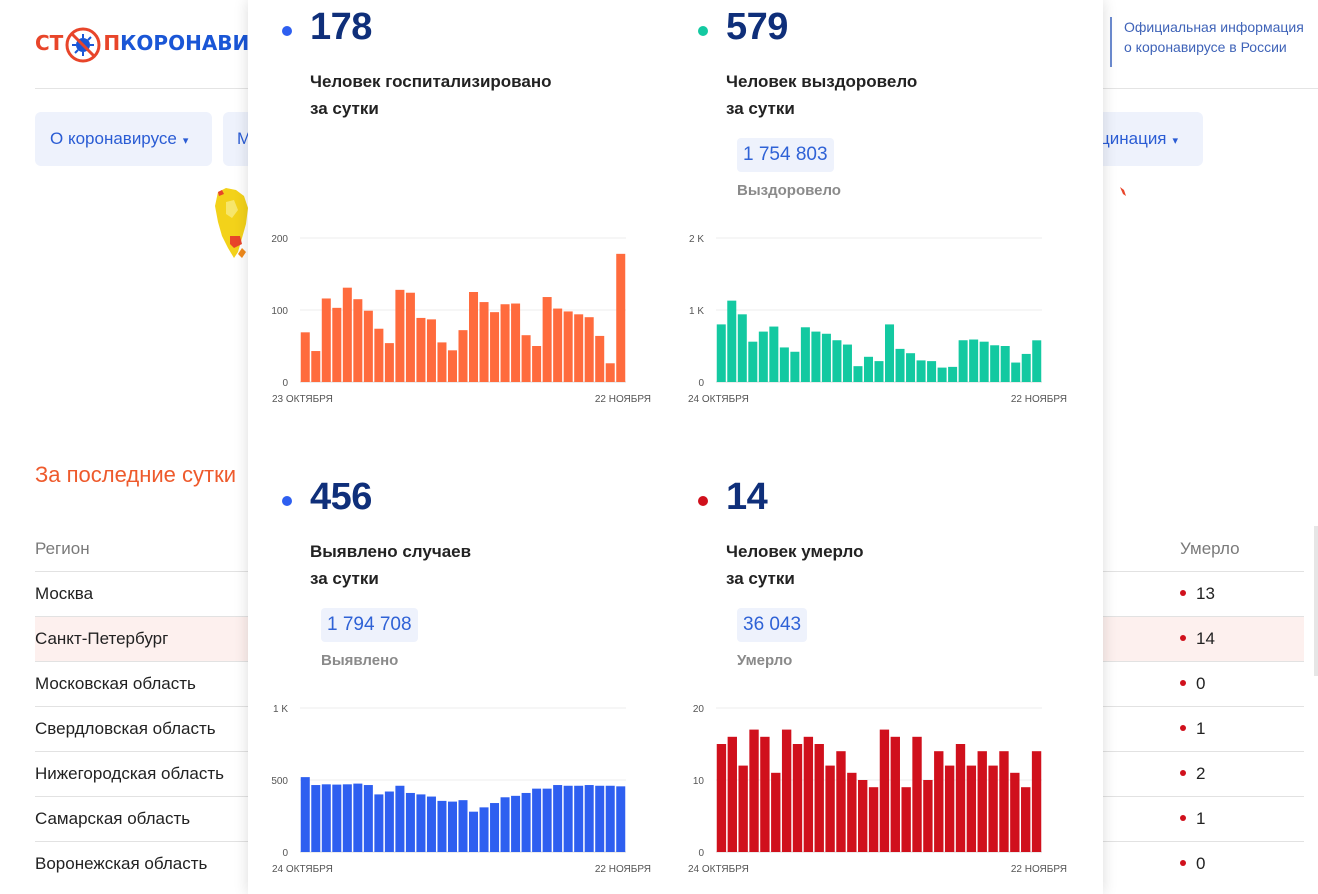  What do you see at coordinates (1316, 601) in the screenshot?
I see `scrollbar` at bounding box center [1316, 601].